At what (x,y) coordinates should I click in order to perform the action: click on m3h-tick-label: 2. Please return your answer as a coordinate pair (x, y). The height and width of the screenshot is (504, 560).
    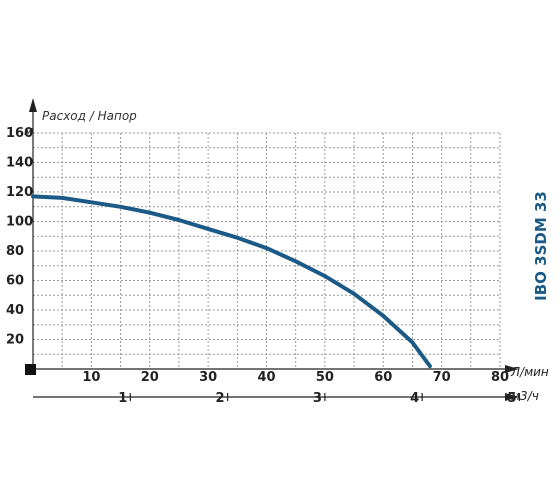
    Looking at the image, I should click on (220, 398).